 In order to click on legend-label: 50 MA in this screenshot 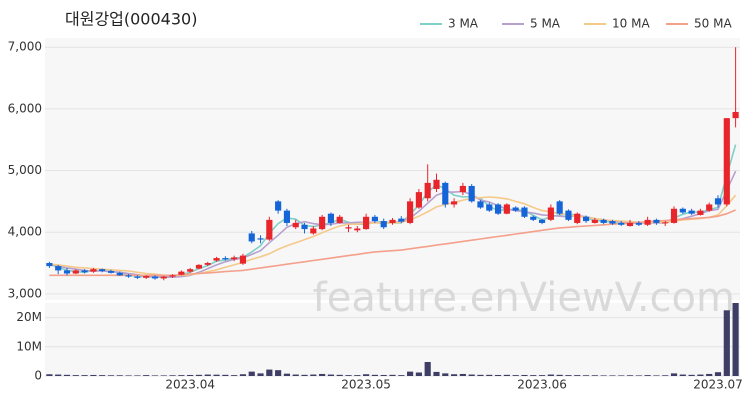, I will do `click(713, 24)`.